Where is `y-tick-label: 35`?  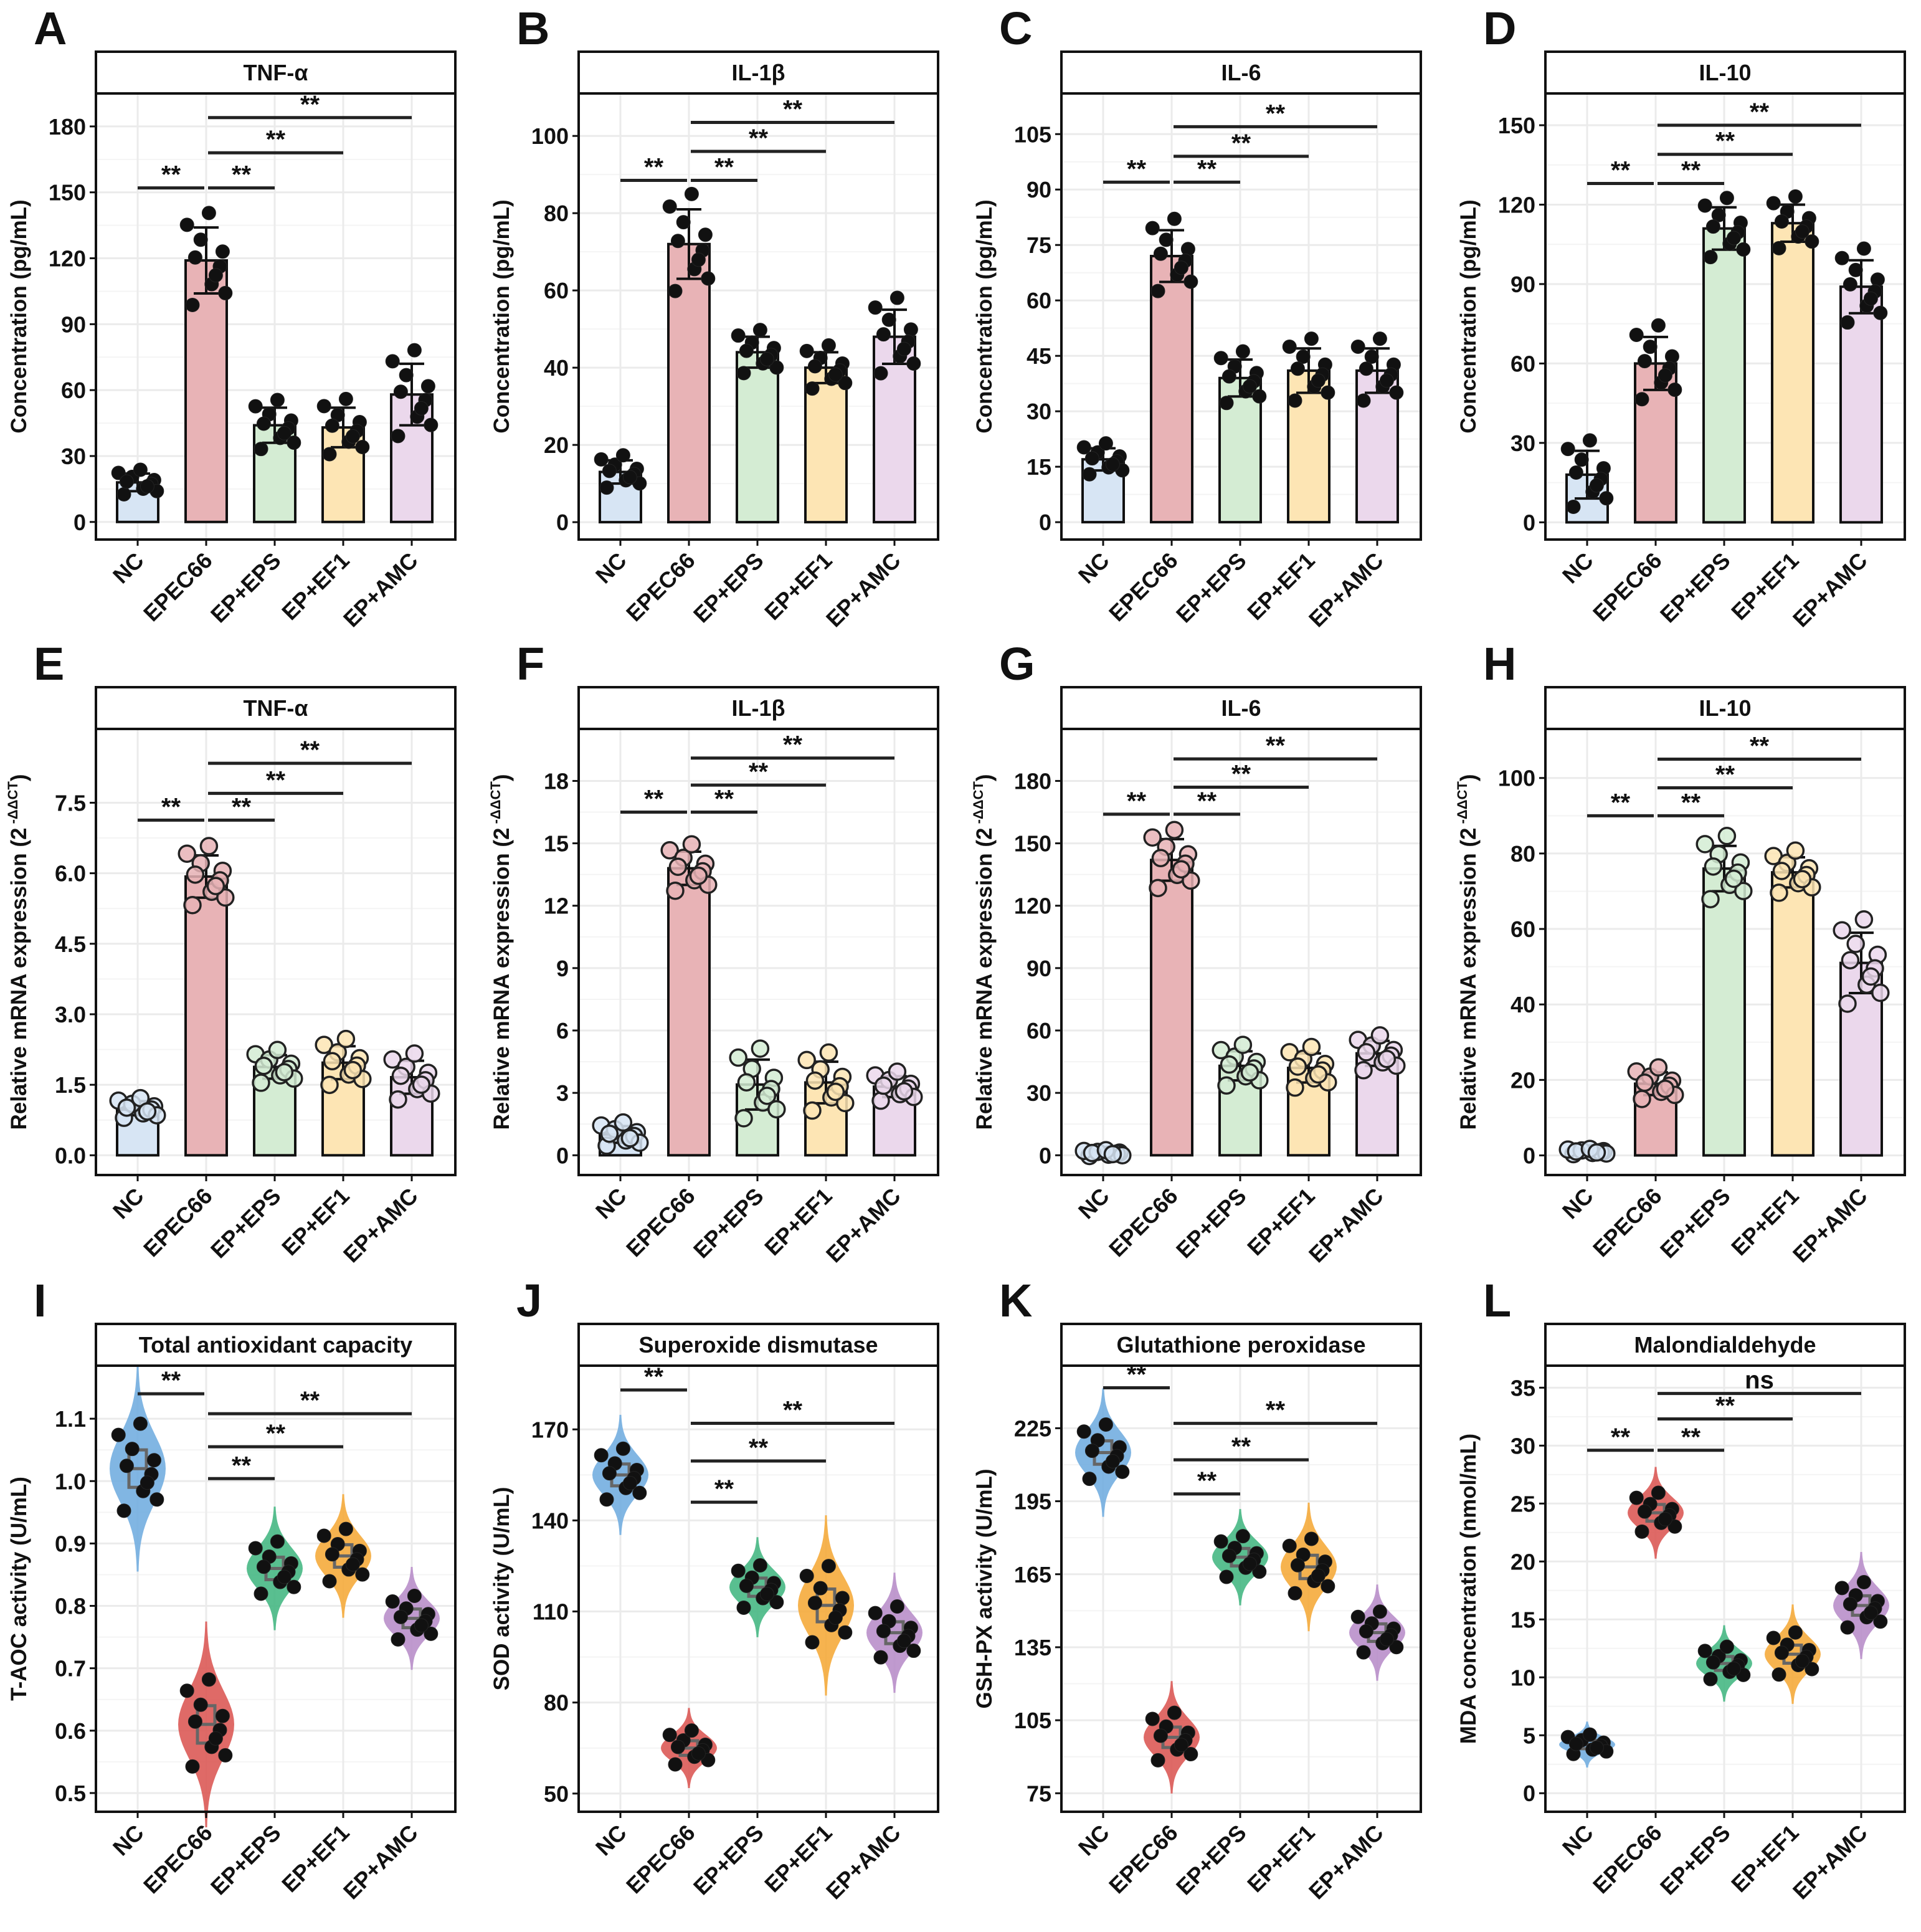
y-tick-label: 35 is located at coordinates (1523, 1388).